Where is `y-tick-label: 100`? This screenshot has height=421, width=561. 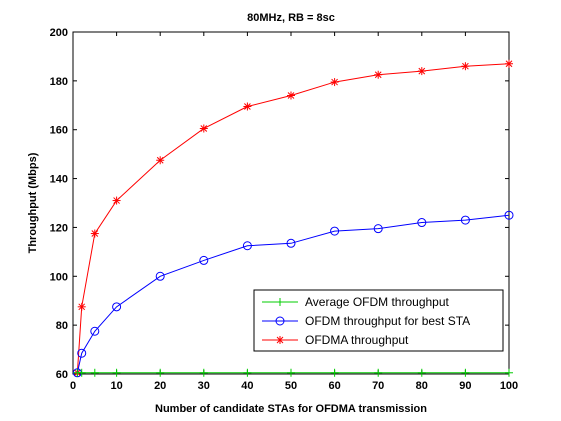 y-tick-label: 100 is located at coordinates (59, 277).